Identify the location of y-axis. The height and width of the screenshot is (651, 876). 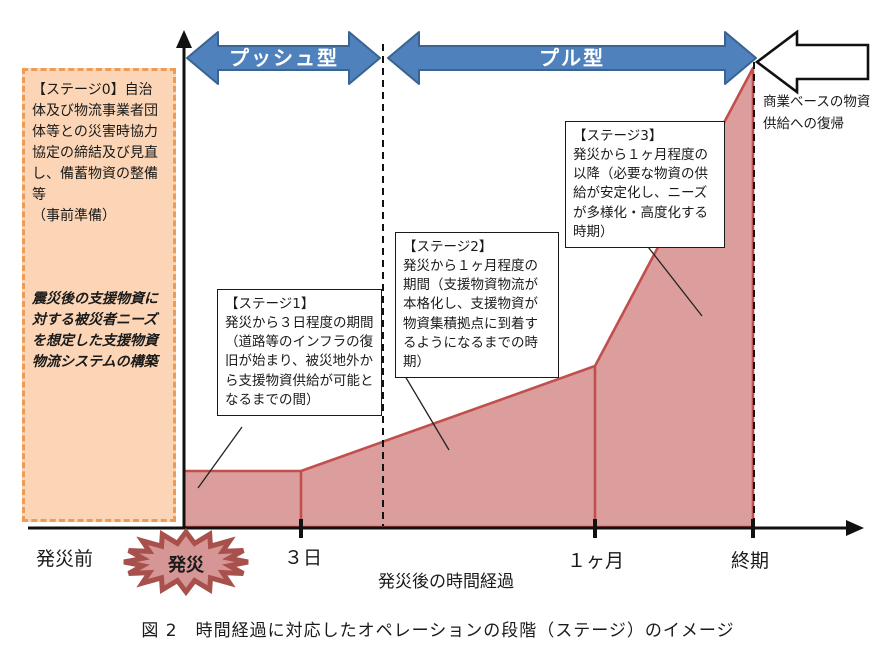
(184, 279).